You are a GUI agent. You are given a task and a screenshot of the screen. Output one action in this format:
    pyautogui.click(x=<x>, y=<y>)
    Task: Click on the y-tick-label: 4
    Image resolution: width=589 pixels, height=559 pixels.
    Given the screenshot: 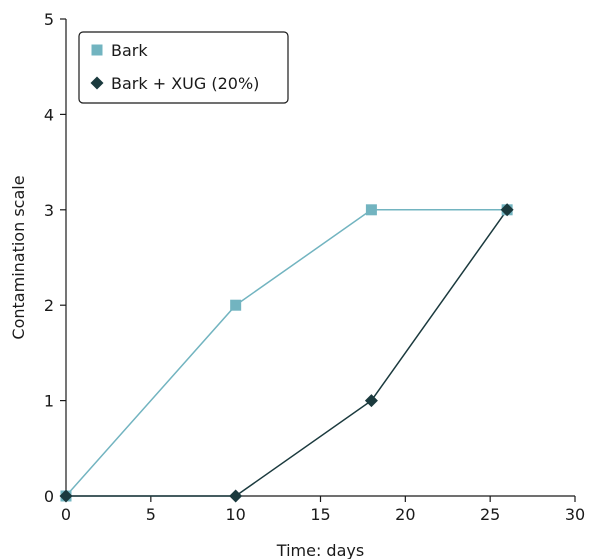 What is the action you would take?
    pyautogui.click(x=49, y=114)
    